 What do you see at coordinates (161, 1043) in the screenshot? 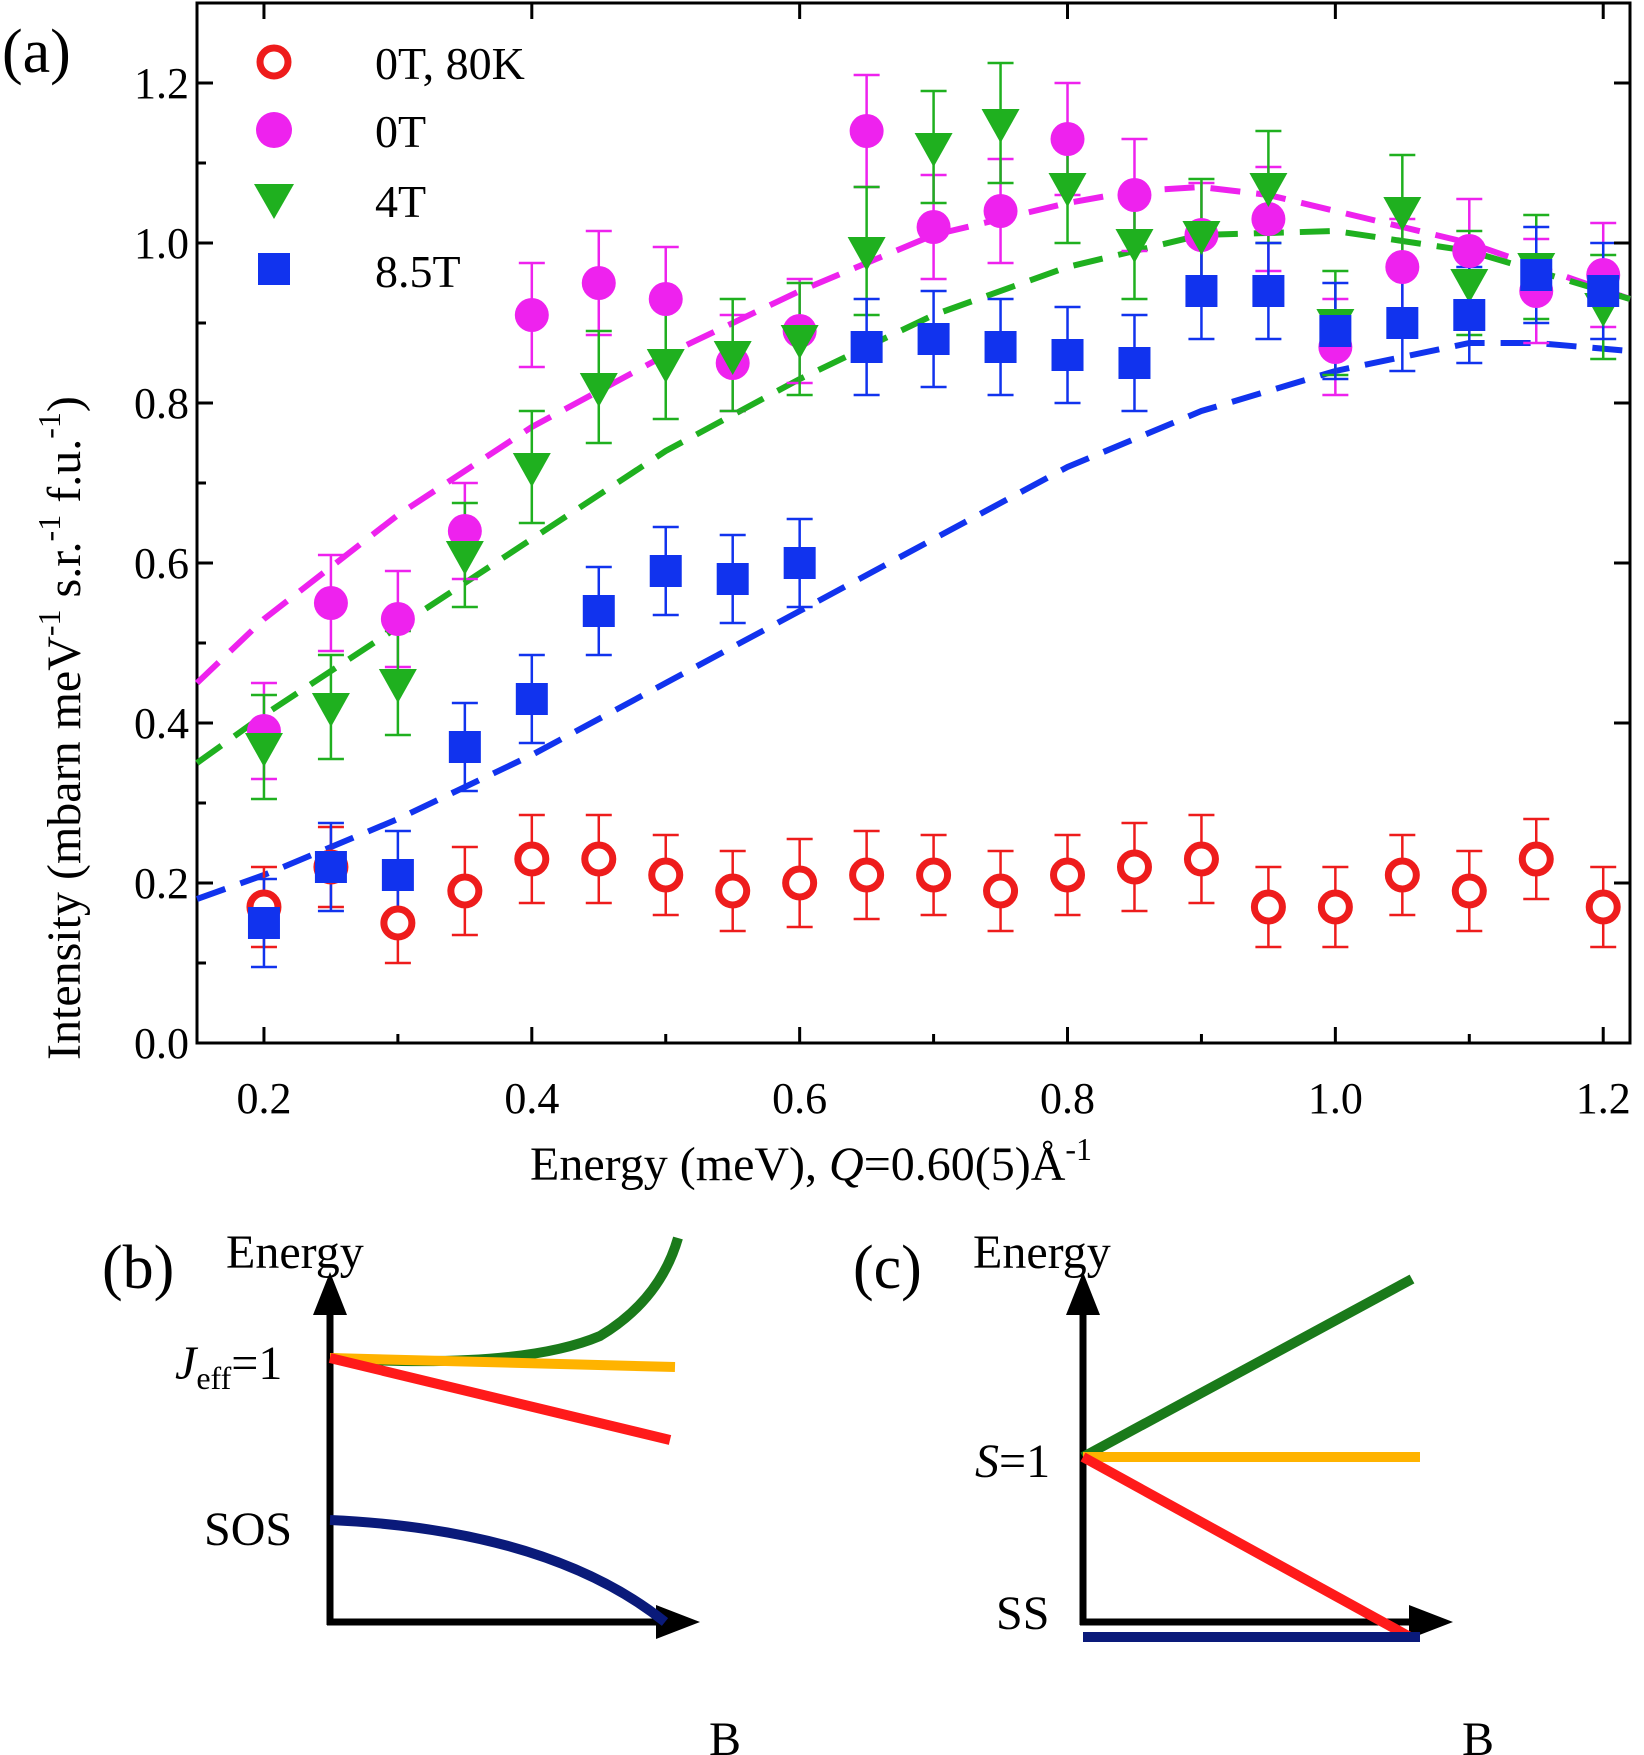
I see `y-tick-label: 0.0` at bounding box center [161, 1043].